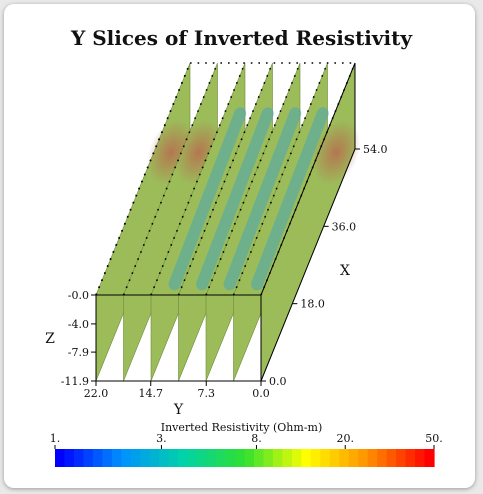 This screenshot has width=483, height=494. I want to click on colorbar-tick-label: 8., so click(256, 438).